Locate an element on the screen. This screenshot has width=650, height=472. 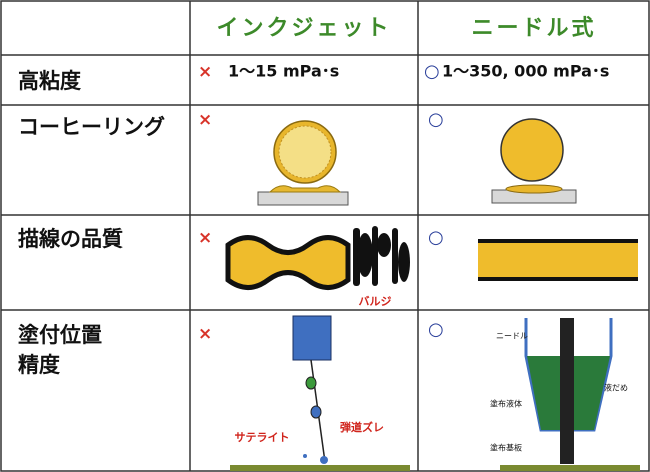
note: バルジ is located at coordinates (375, 301).